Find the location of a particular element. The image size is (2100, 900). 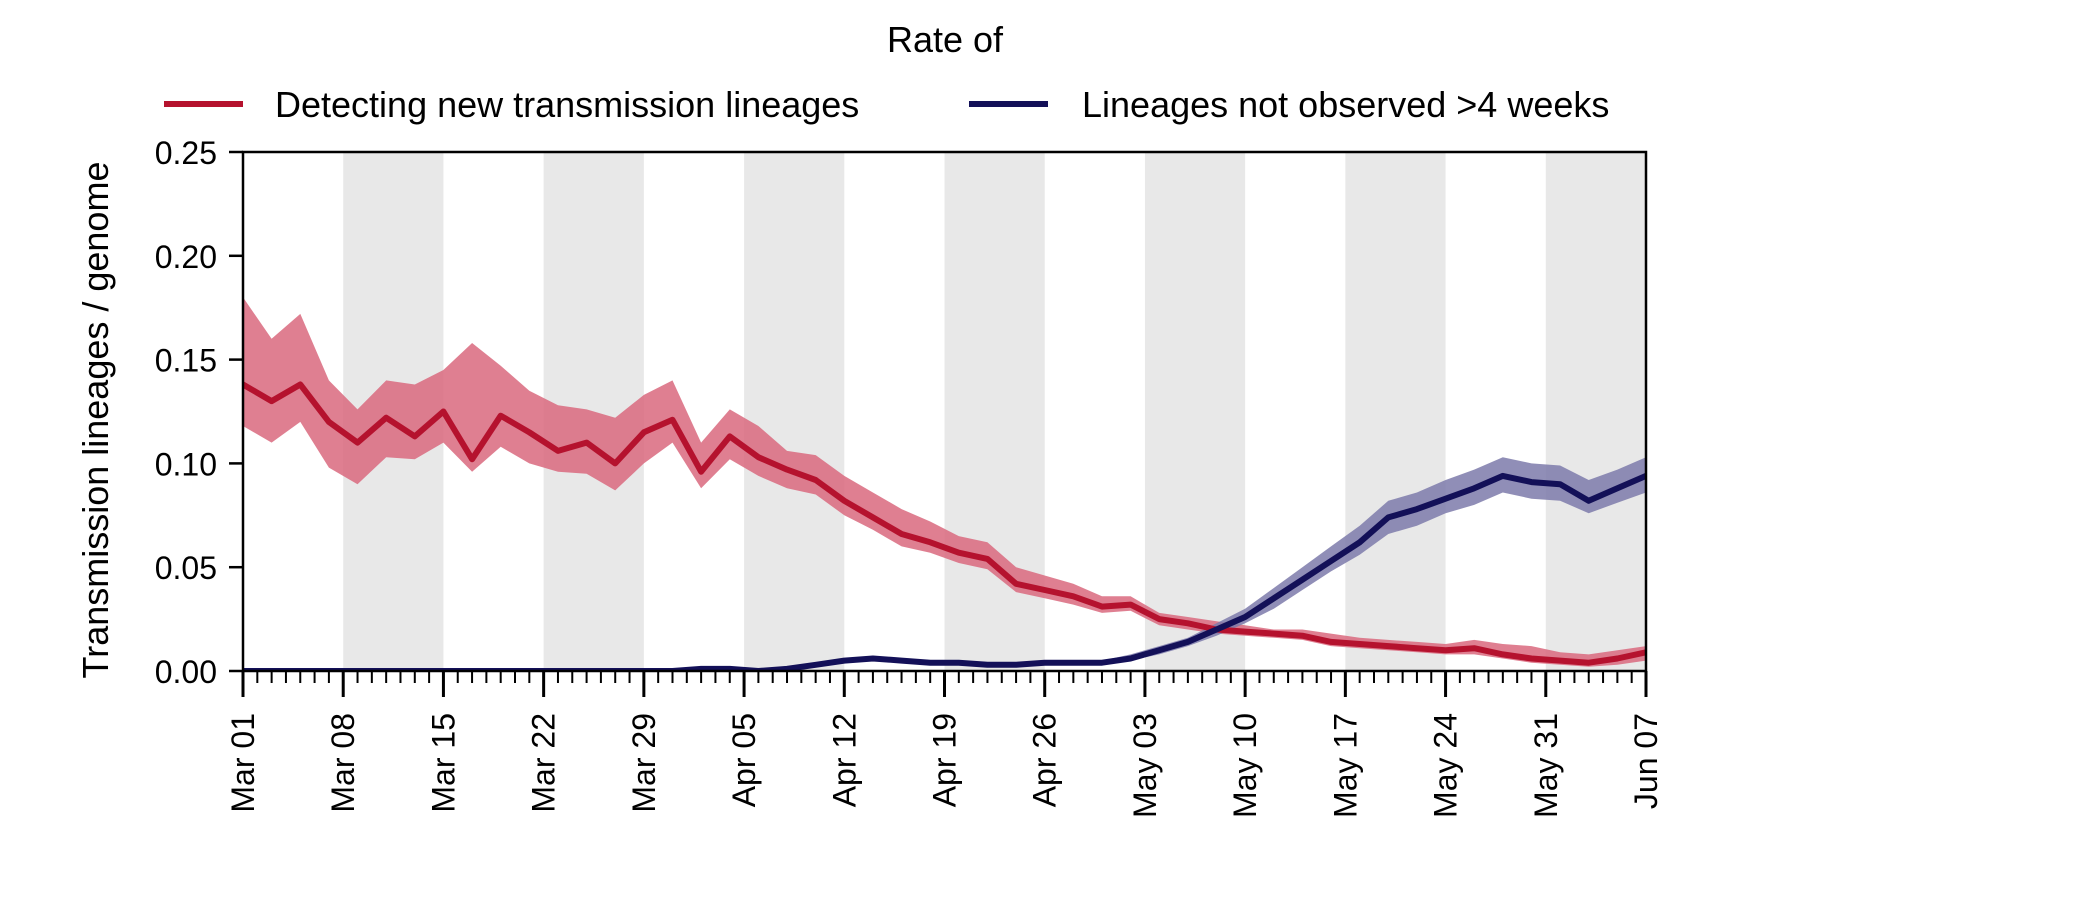

x-tick-label-6: Apr 12 is located at coordinates (844, 760).